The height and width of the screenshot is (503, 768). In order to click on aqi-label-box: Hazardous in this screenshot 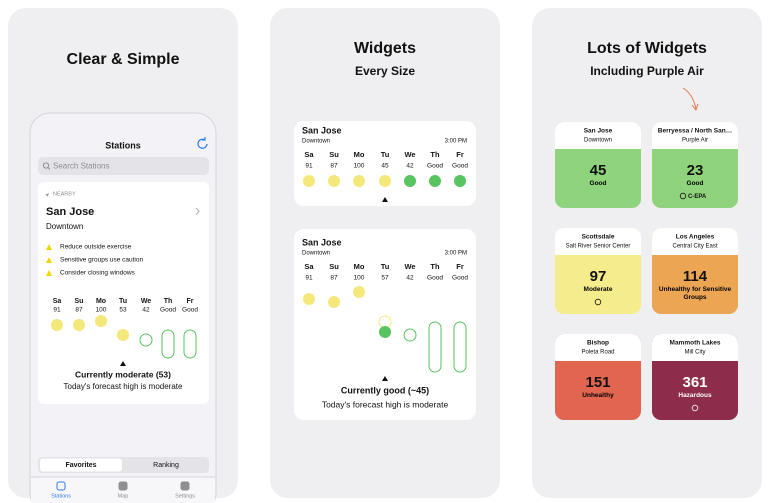, I will do `click(695, 395)`.